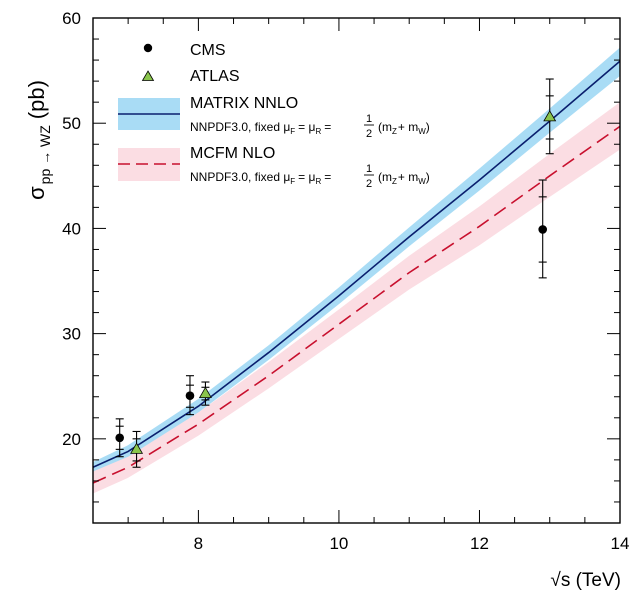 This screenshot has width=642, height=596. I want to click on svg-text:σpp → WZ(pb): σpp → WZ (pb), so click(38, 140).